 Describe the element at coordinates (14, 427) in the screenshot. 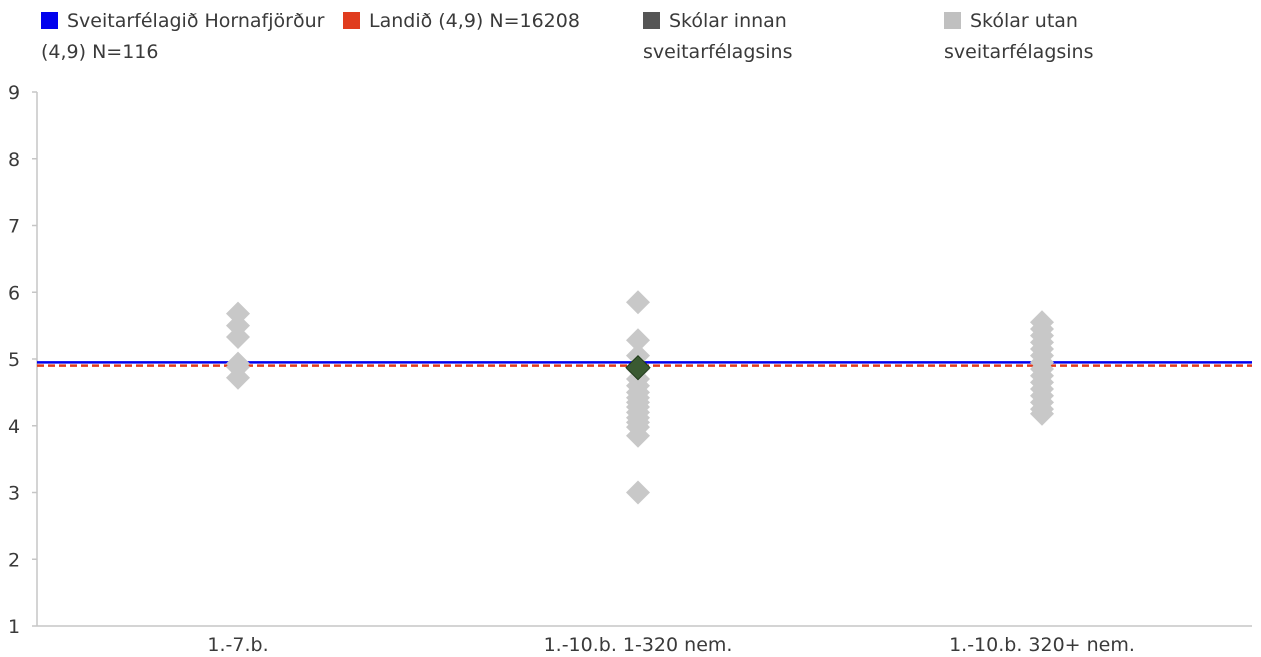

I see `y-tick-label: 4` at that location.